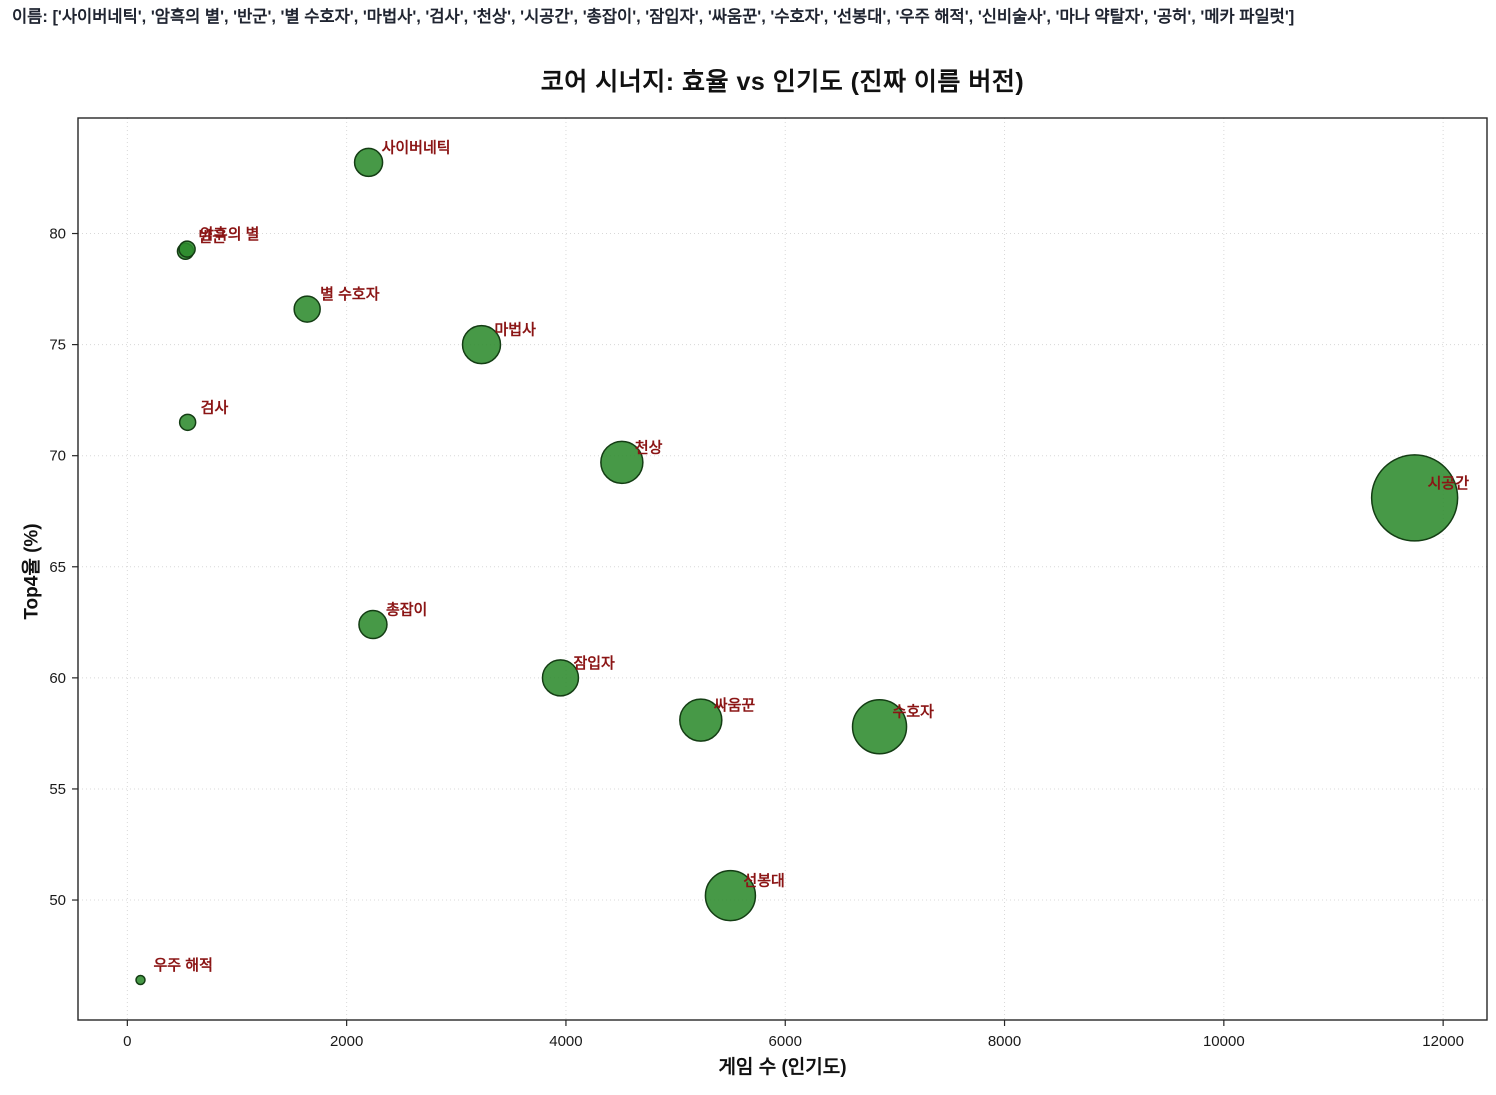 The image size is (1496, 1095). I want to click on x-tick-label: 2000, so click(346, 1041).